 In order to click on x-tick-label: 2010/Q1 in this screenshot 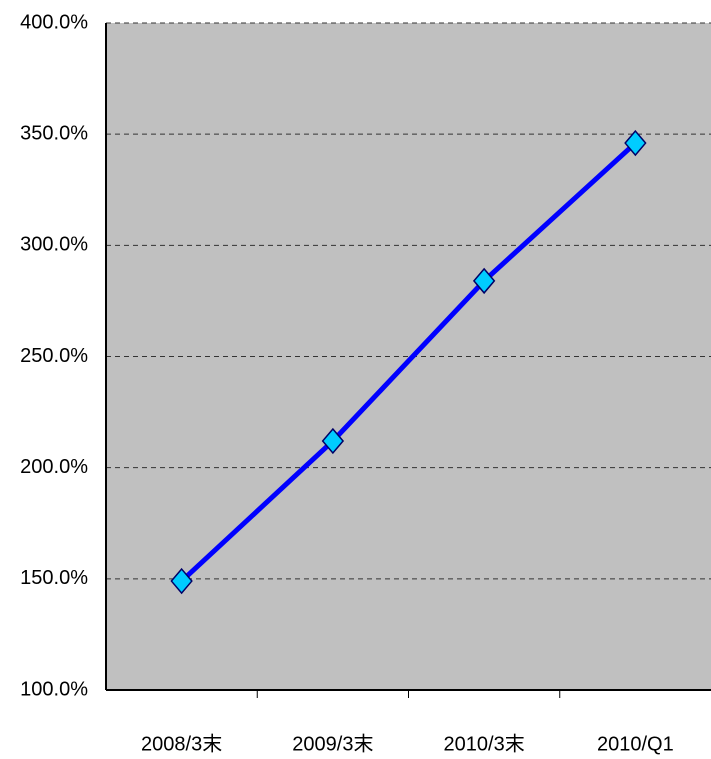, I will do `click(635, 744)`.